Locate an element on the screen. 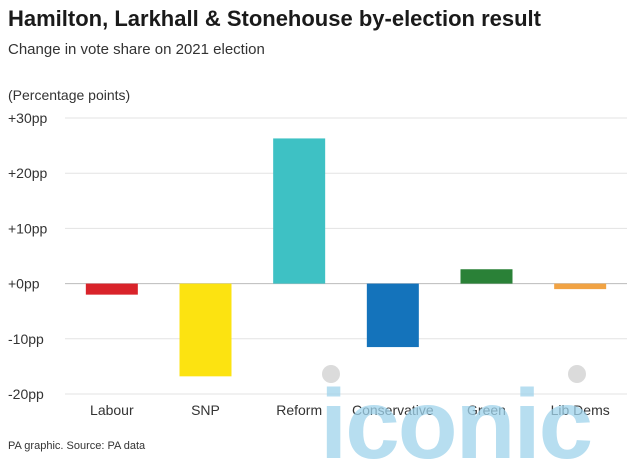 Image resolution: width=640 pixels, height=463 pixels. category-label: Labour is located at coordinates (112, 410).